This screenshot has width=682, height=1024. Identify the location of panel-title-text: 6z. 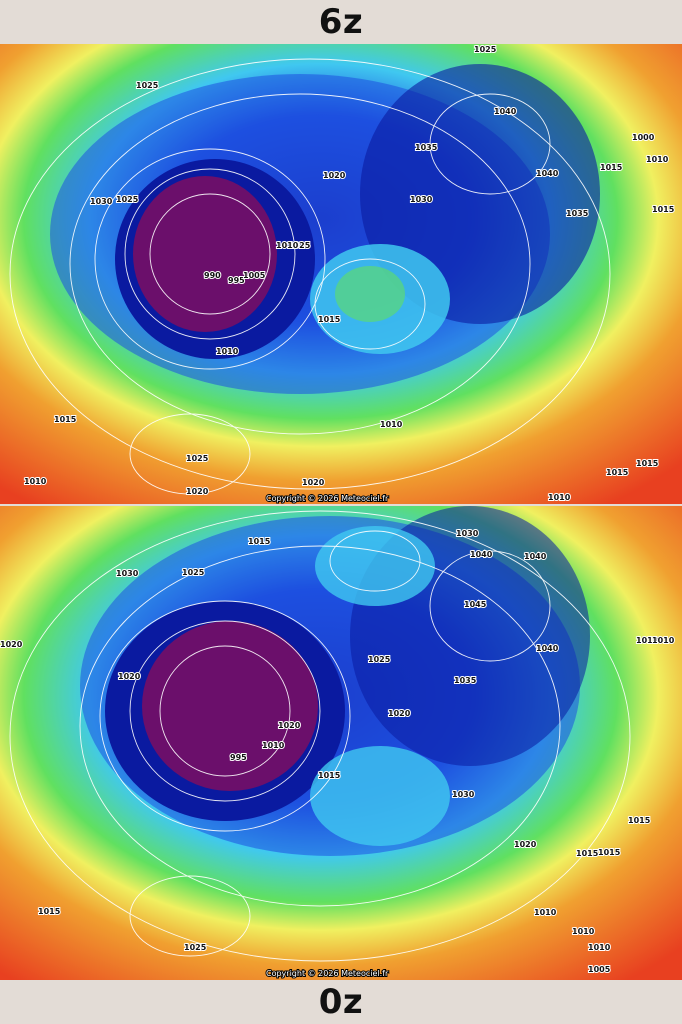
(341, 22).